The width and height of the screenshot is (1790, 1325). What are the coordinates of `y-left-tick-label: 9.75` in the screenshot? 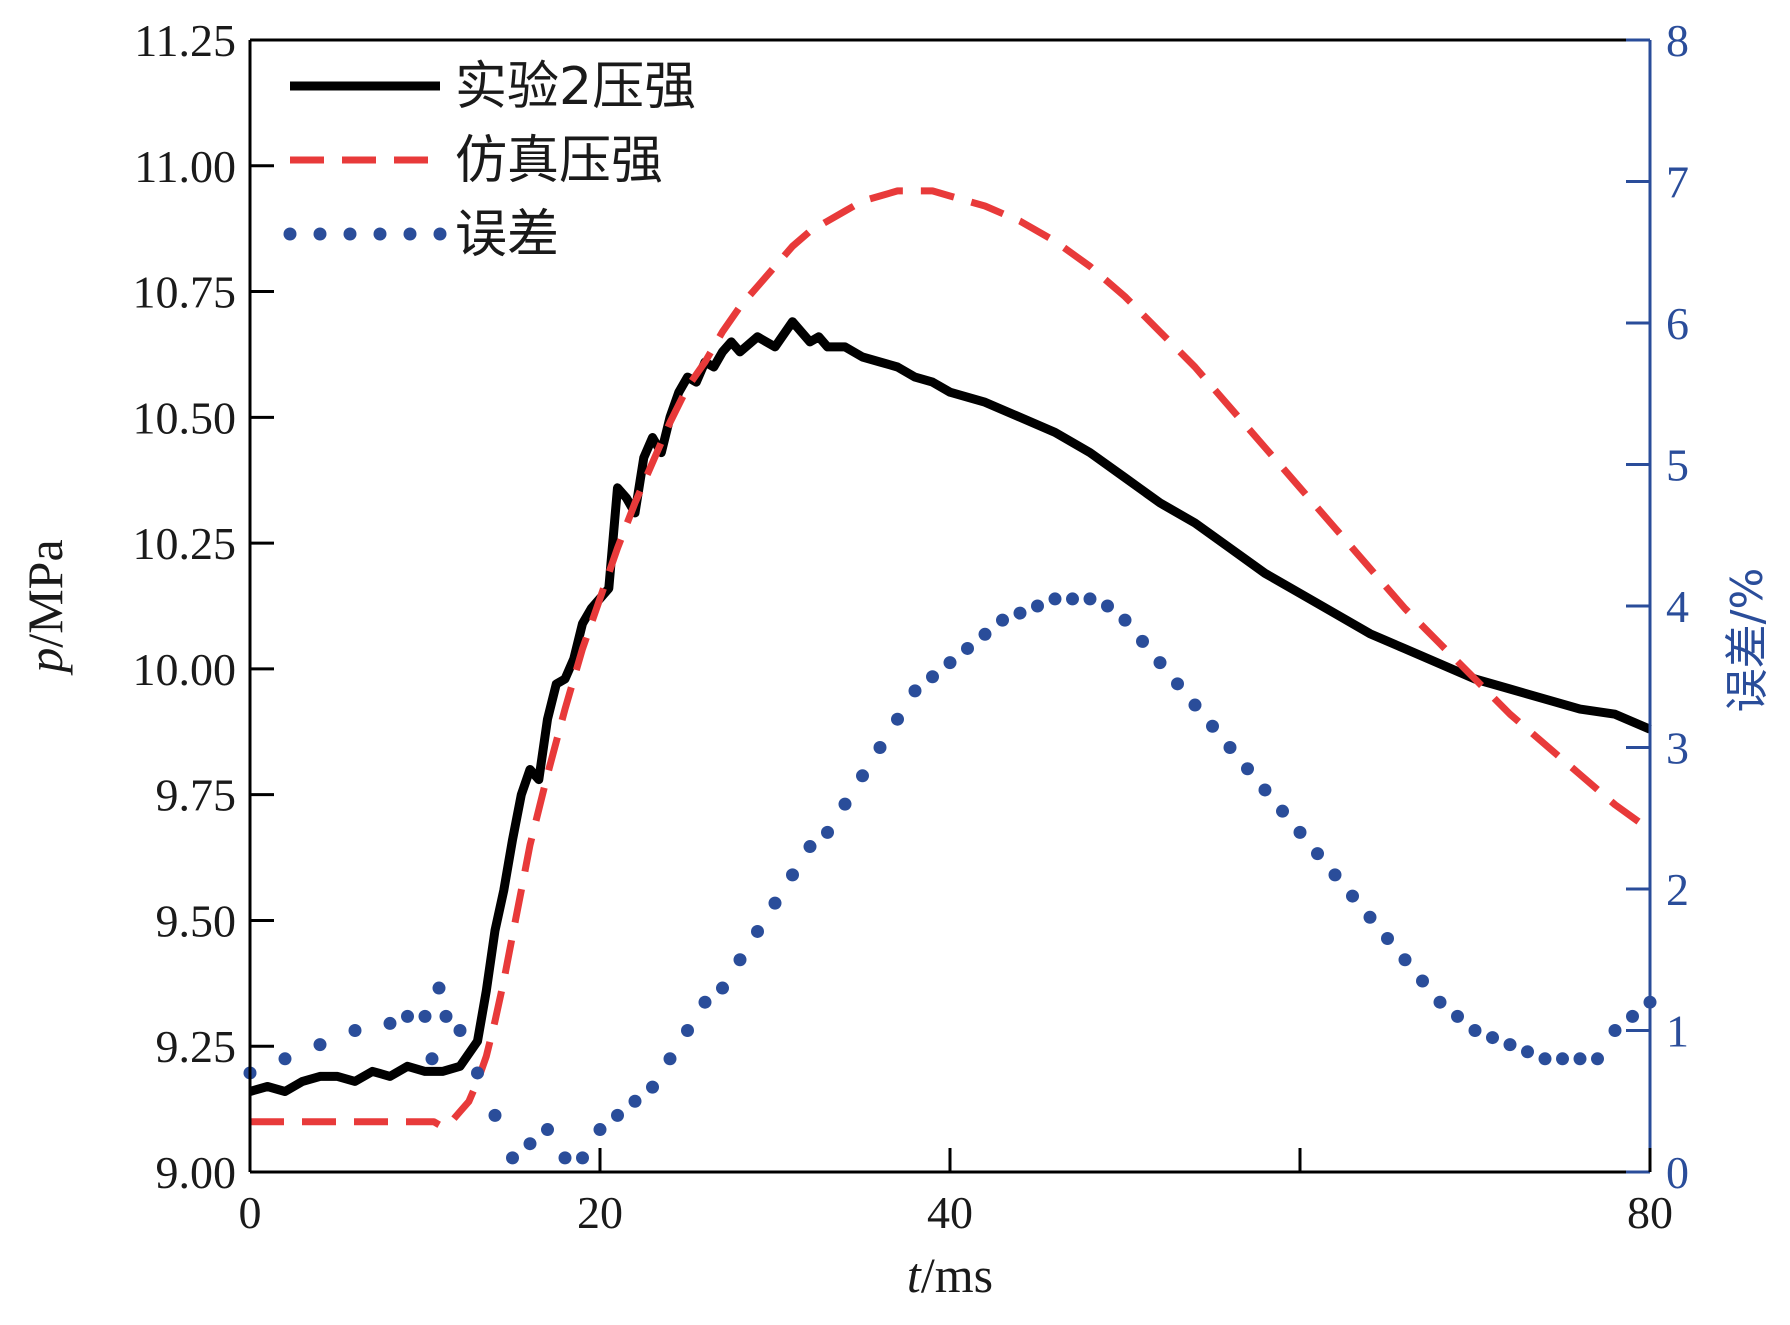 It's located at (196, 795).